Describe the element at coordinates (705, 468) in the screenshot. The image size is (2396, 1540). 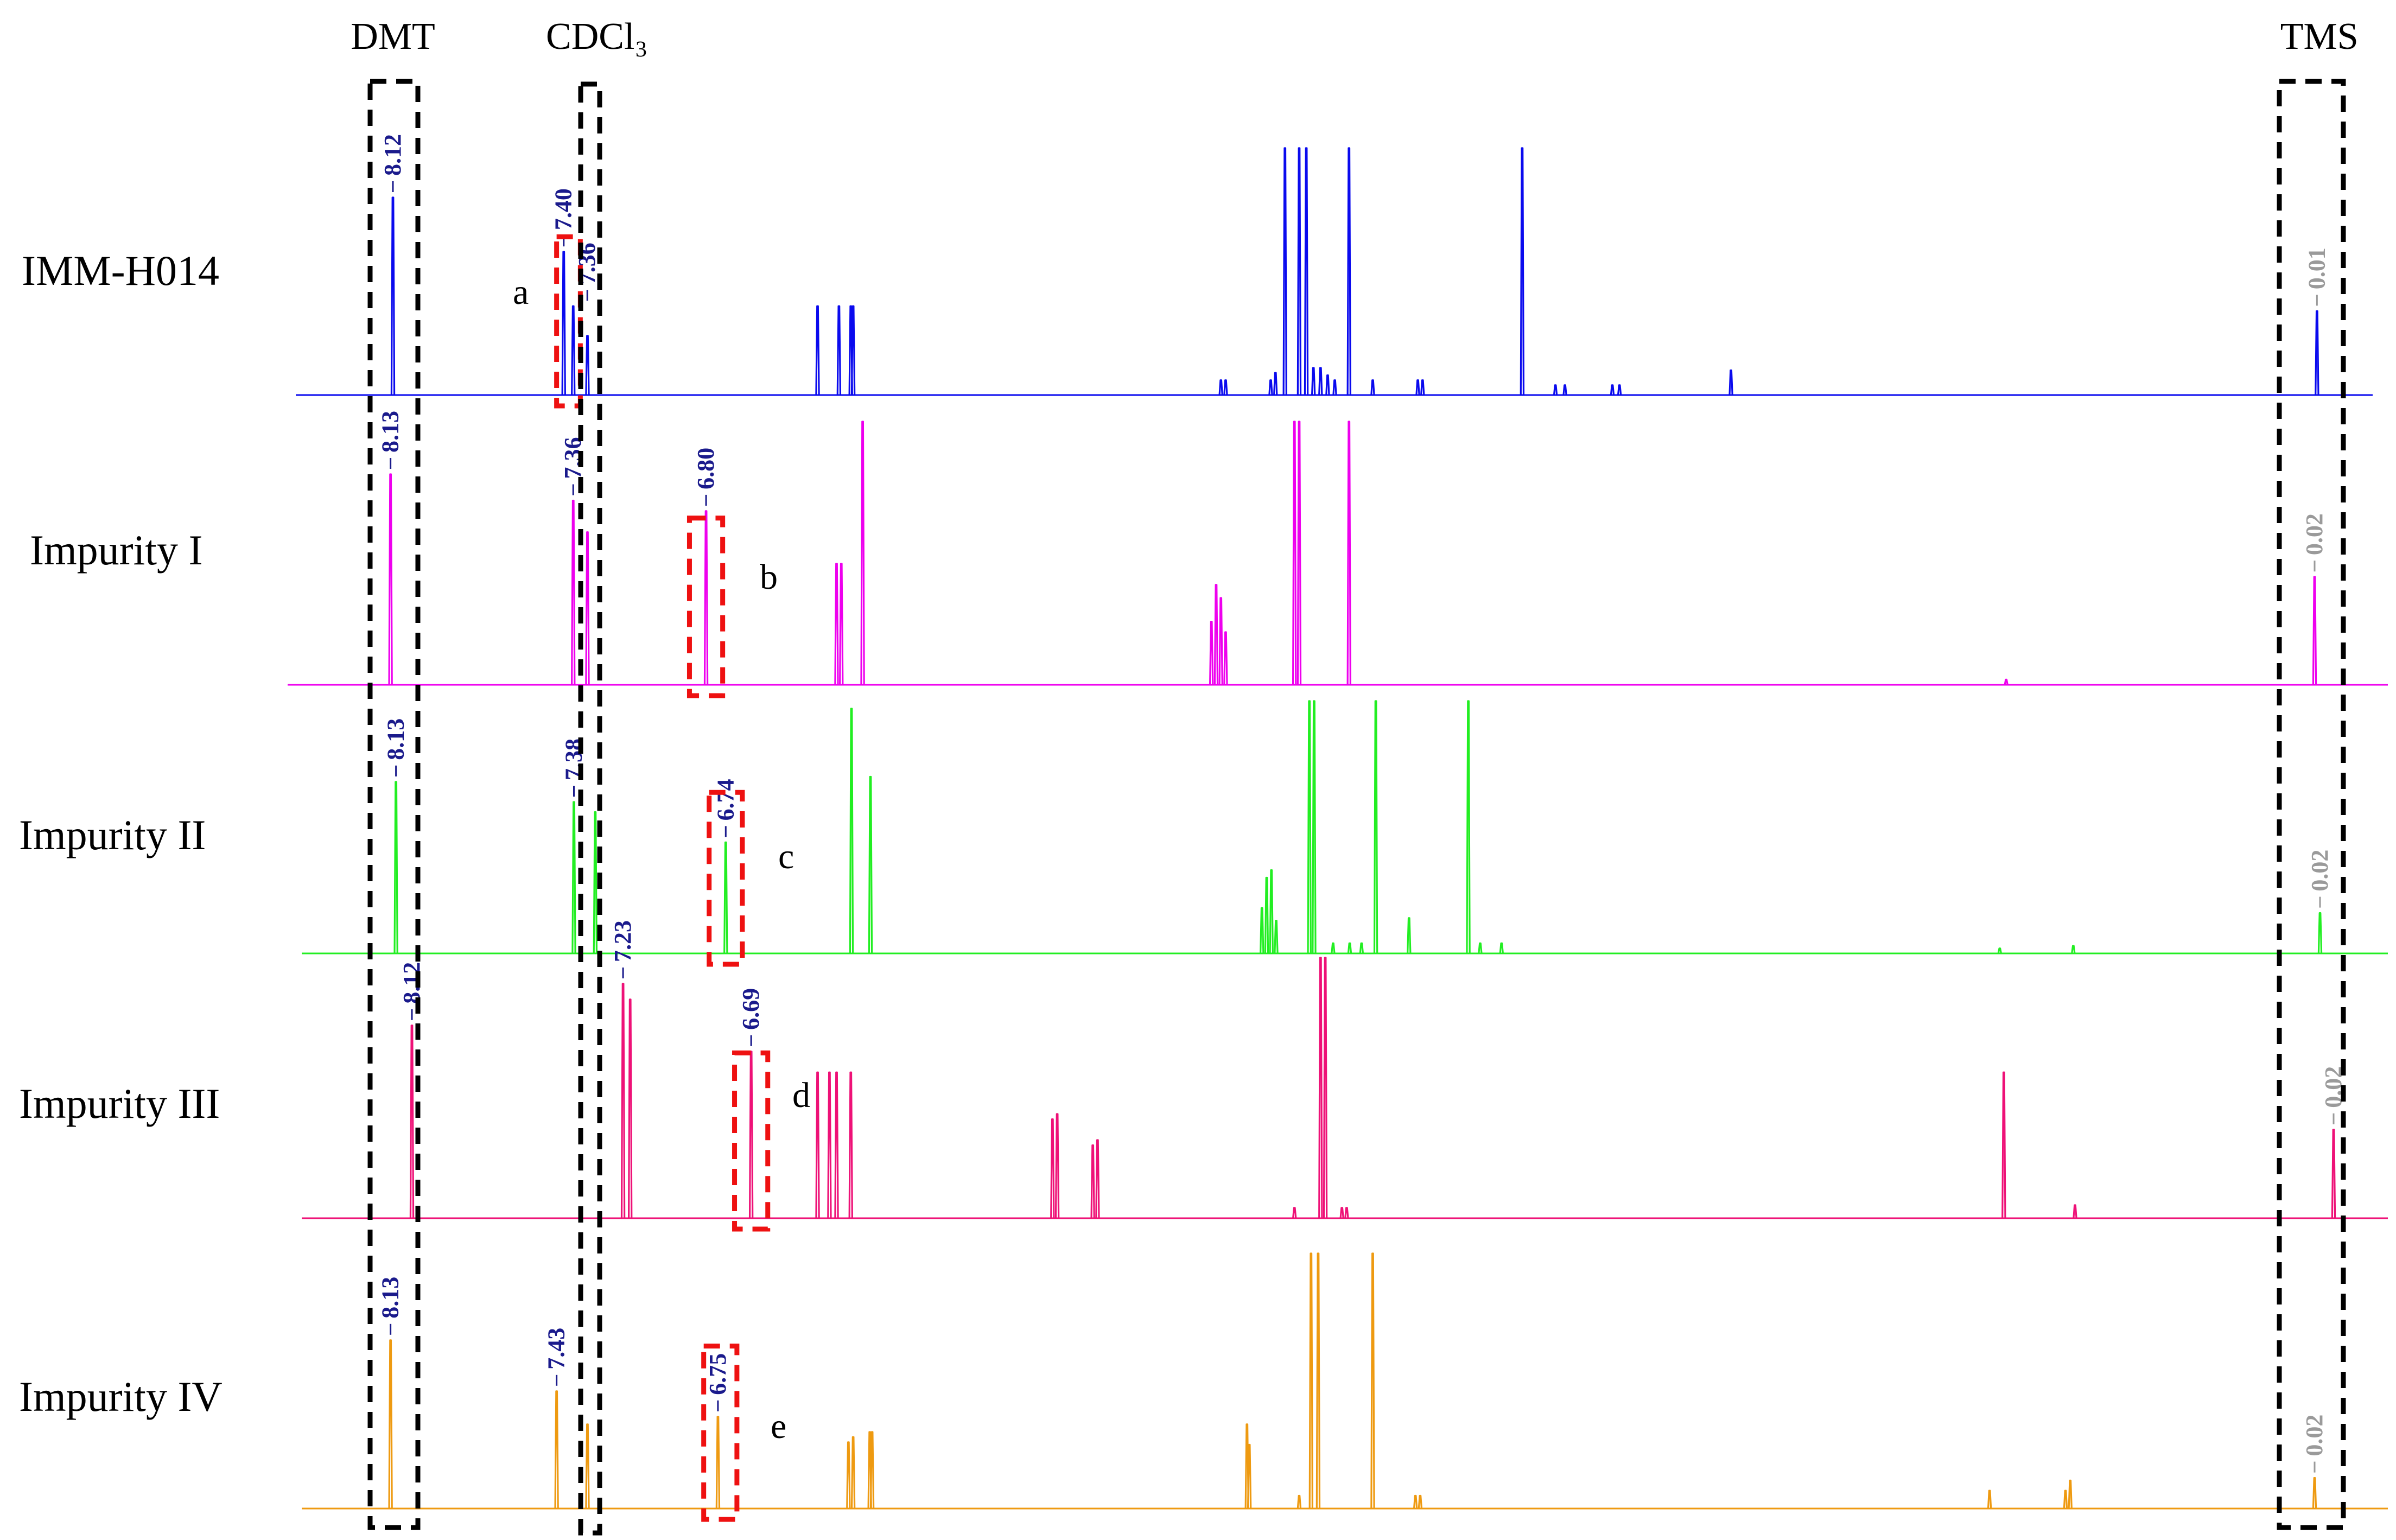
I see `peak-label-impurity-i-3: 6.80` at that location.